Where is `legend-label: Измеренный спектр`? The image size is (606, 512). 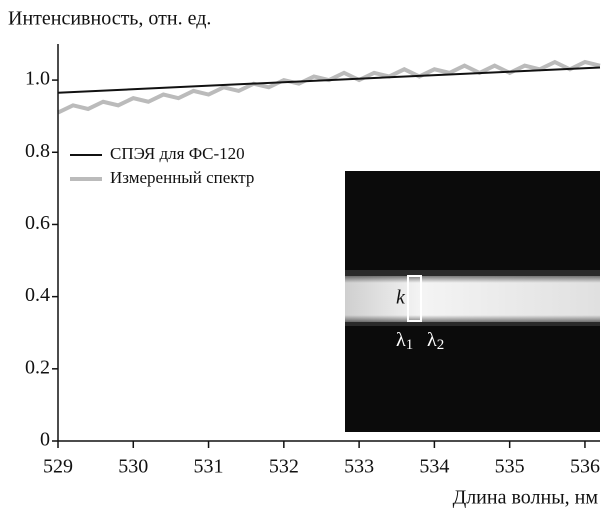 legend-label: Измеренный спектр is located at coordinates (182, 177).